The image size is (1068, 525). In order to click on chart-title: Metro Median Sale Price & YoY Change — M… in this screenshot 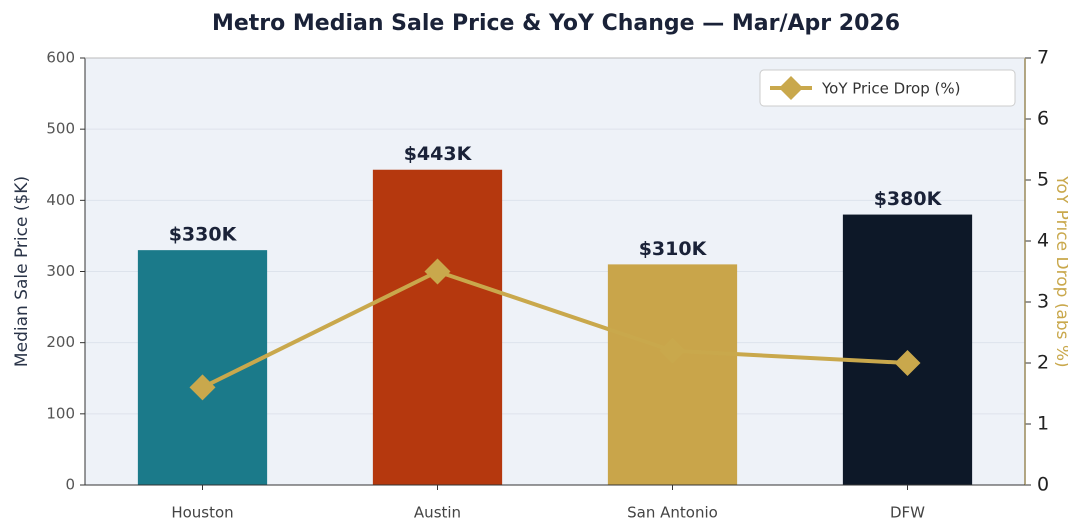, I will do `click(556, 23)`.